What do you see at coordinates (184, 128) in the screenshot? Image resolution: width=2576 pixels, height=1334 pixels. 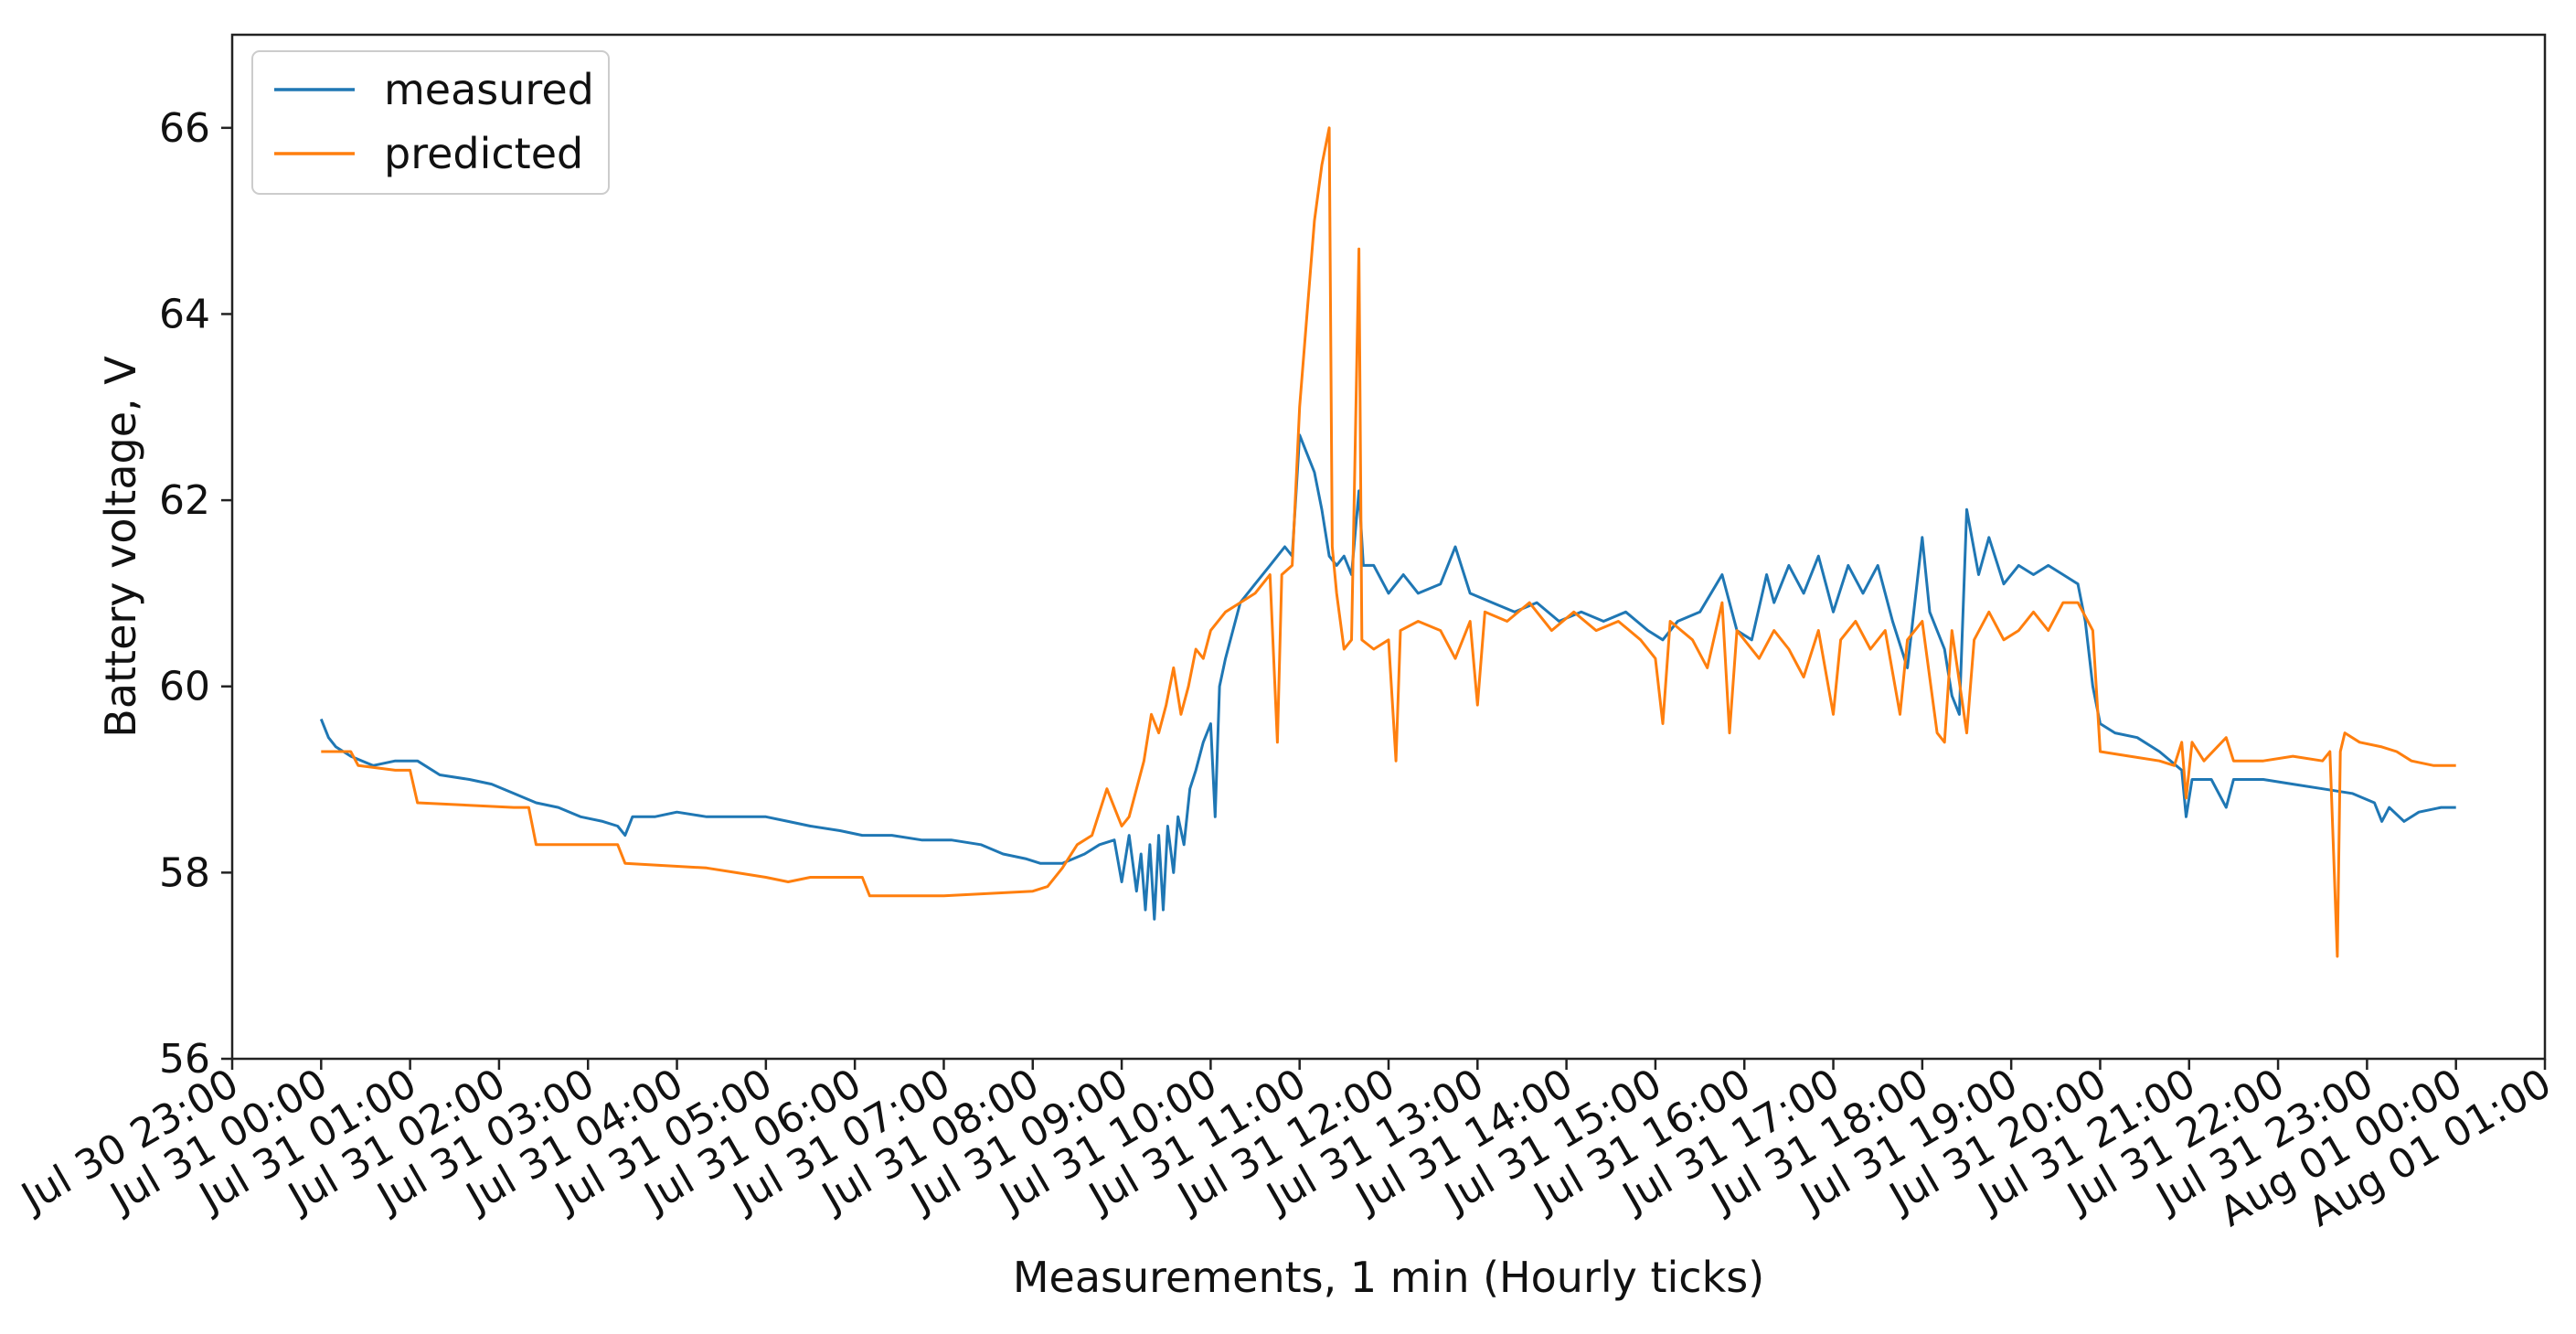 I see `y-tick-label: 66` at bounding box center [184, 128].